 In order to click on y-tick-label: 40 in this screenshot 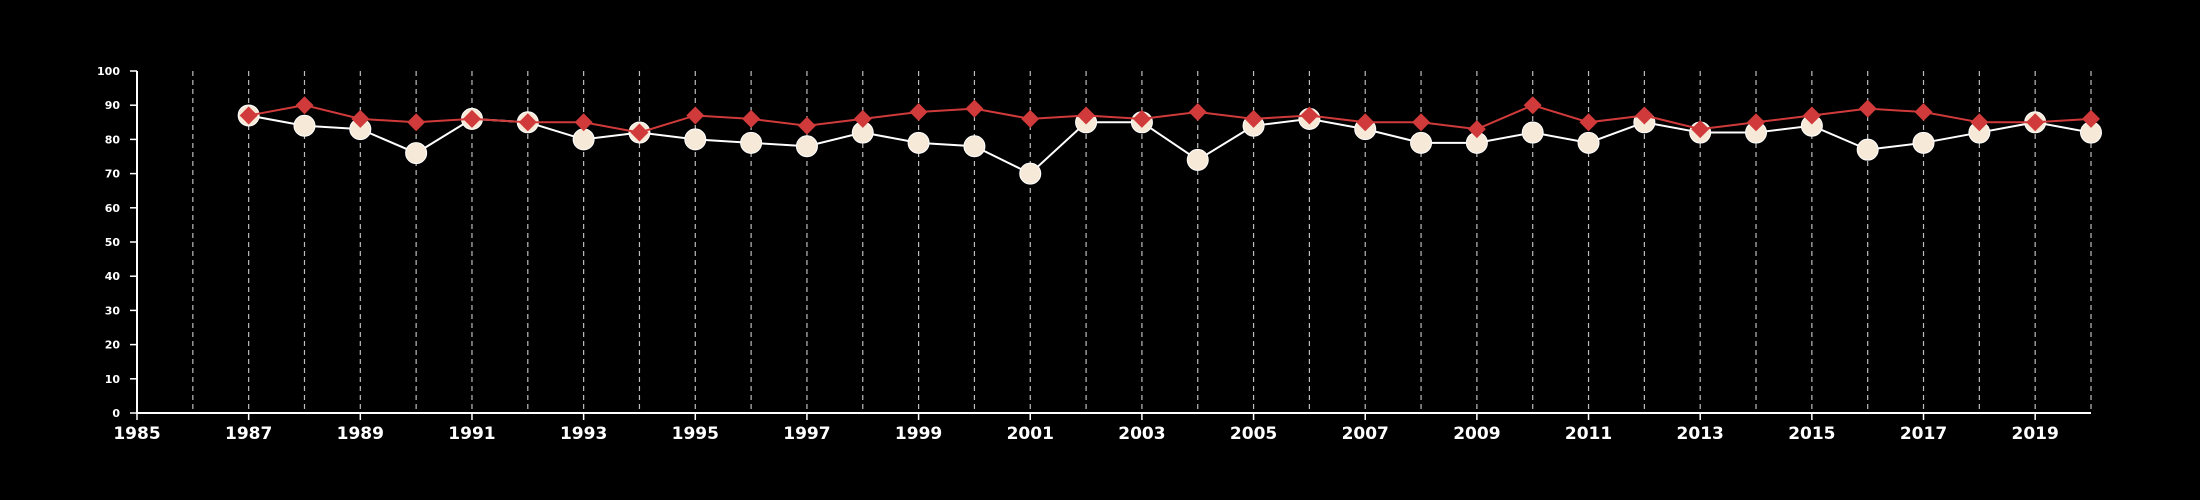, I will do `click(113, 276)`.